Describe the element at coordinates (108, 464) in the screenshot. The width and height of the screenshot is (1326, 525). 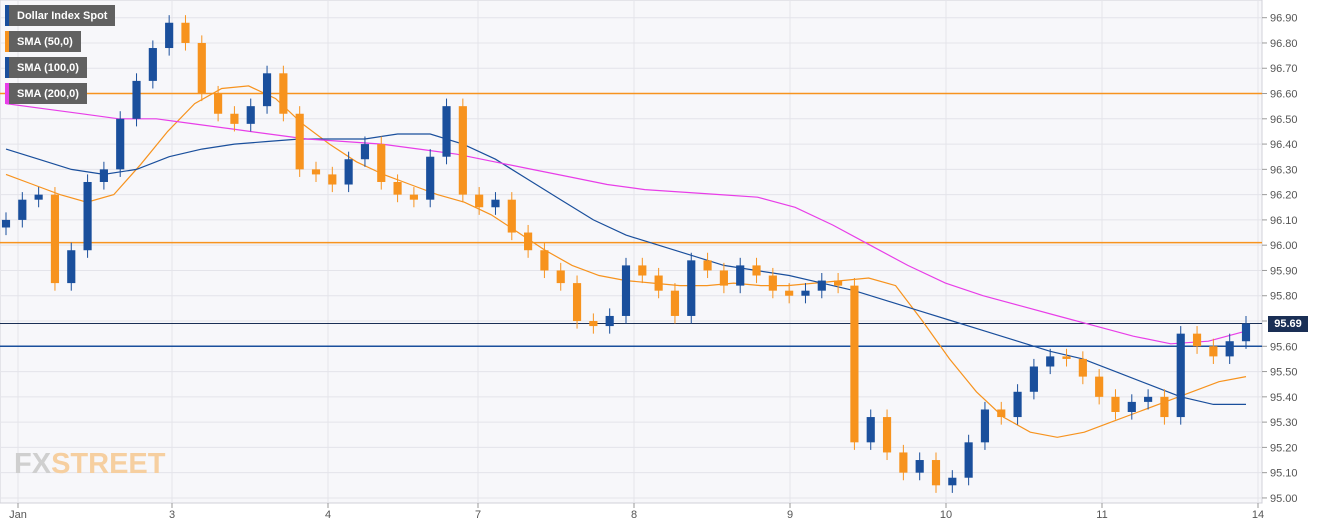
I see `logo-street: STREET` at that location.